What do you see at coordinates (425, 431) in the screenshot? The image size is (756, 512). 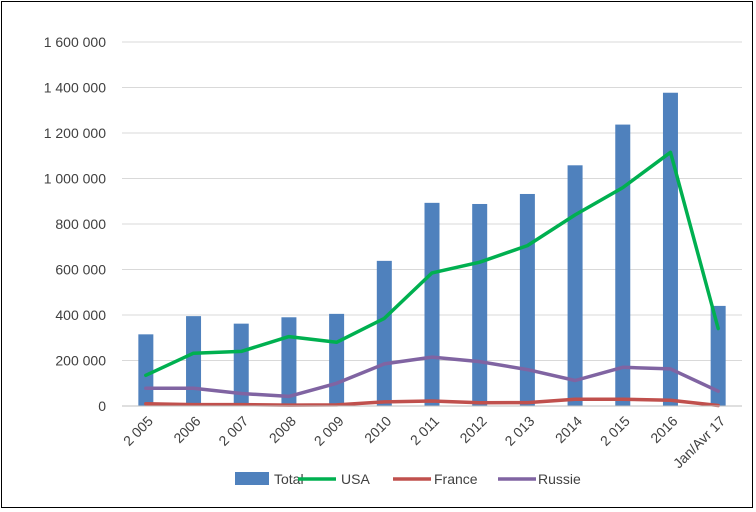 I see `x-tick-label: 2 011` at bounding box center [425, 431].